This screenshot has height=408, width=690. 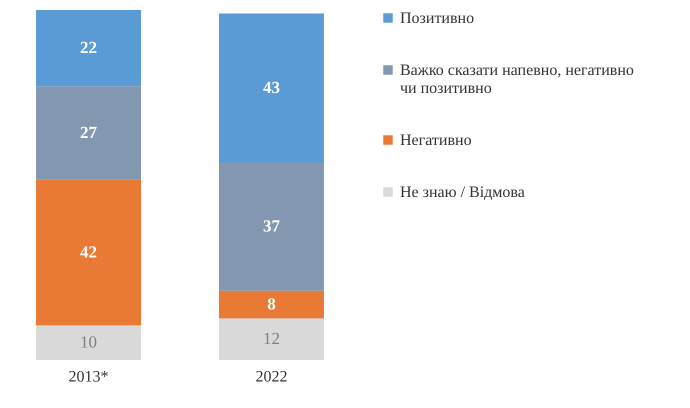 I want to click on data-label: 37, so click(x=271, y=226).